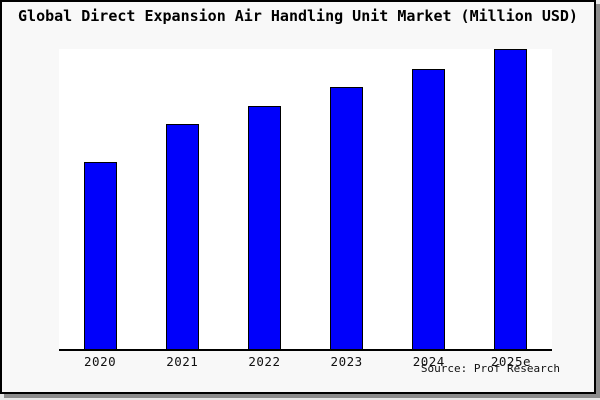 This screenshot has height=400, width=600. I want to click on x-tick-label-2020: 2020, so click(100, 361).